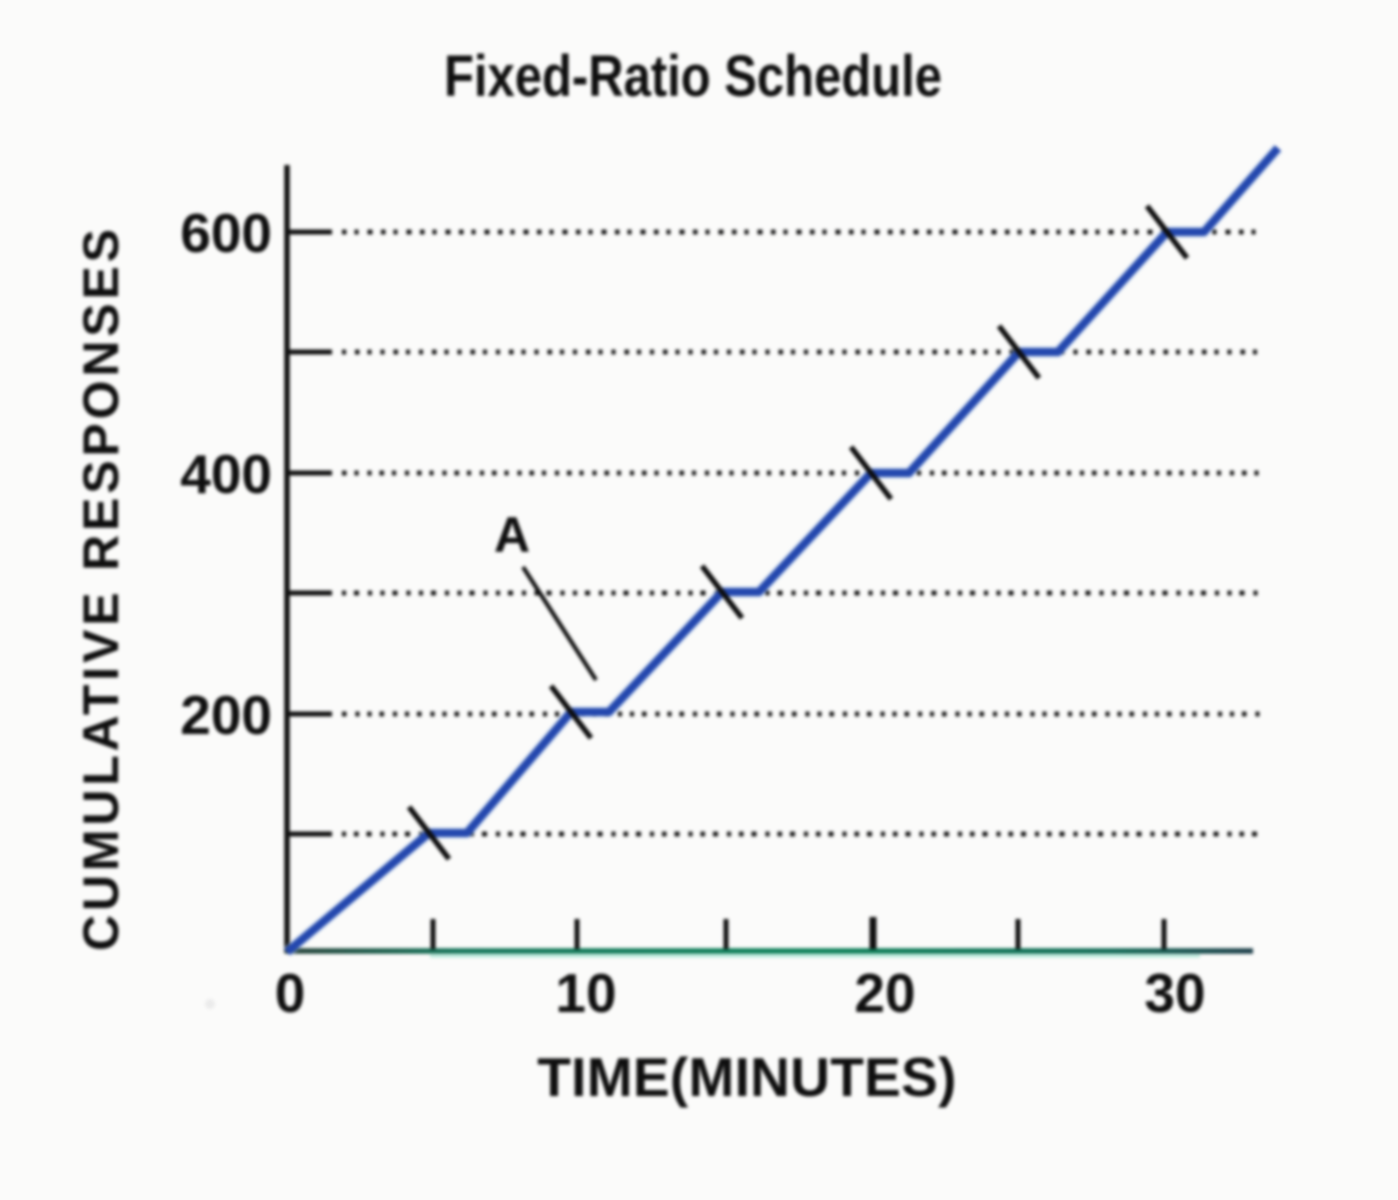 The image size is (1398, 1200). I want to click on svg-text: 0, so click(290, 993).